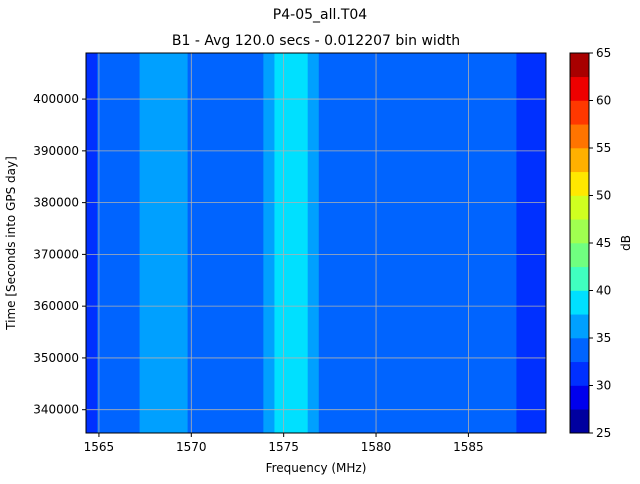 The image size is (640, 484). What do you see at coordinates (316, 468) in the screenshot?
I see `x-axis-label: Frequency (MHz)` at bounding box center [316, 468].